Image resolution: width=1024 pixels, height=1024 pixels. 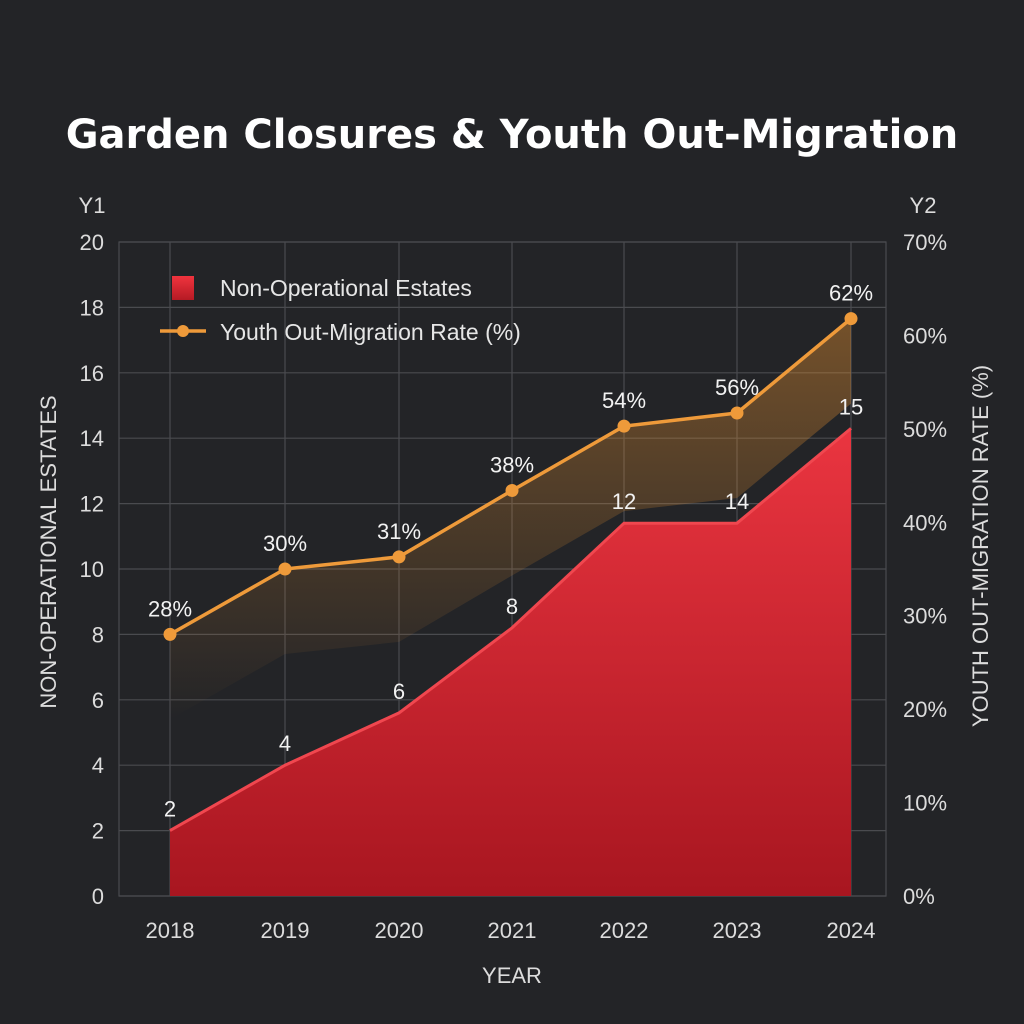 What do you see at coordinates (98, 700) in the screenshot?
I see `y1-tick-label: 6` at bounding box center [98, 700].